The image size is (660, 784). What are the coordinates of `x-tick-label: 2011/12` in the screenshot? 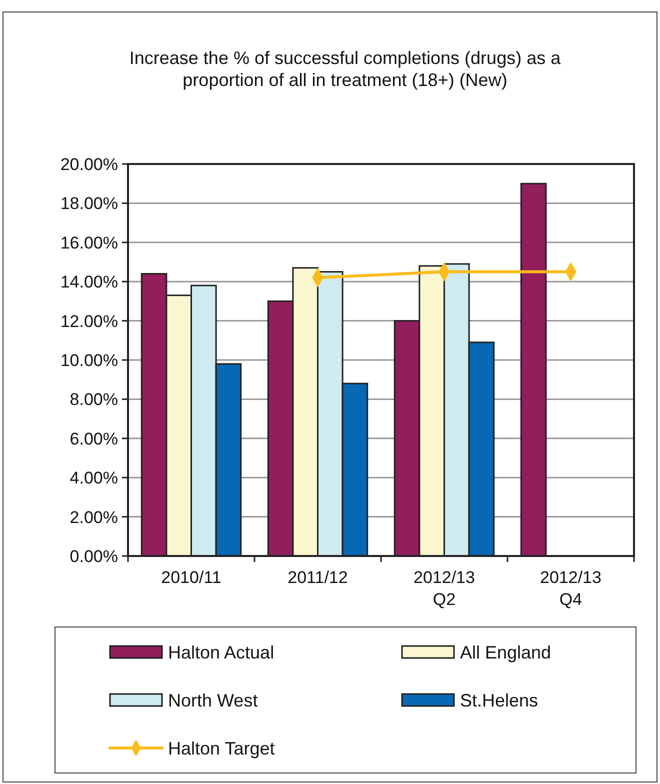 It's located at (318, 577).